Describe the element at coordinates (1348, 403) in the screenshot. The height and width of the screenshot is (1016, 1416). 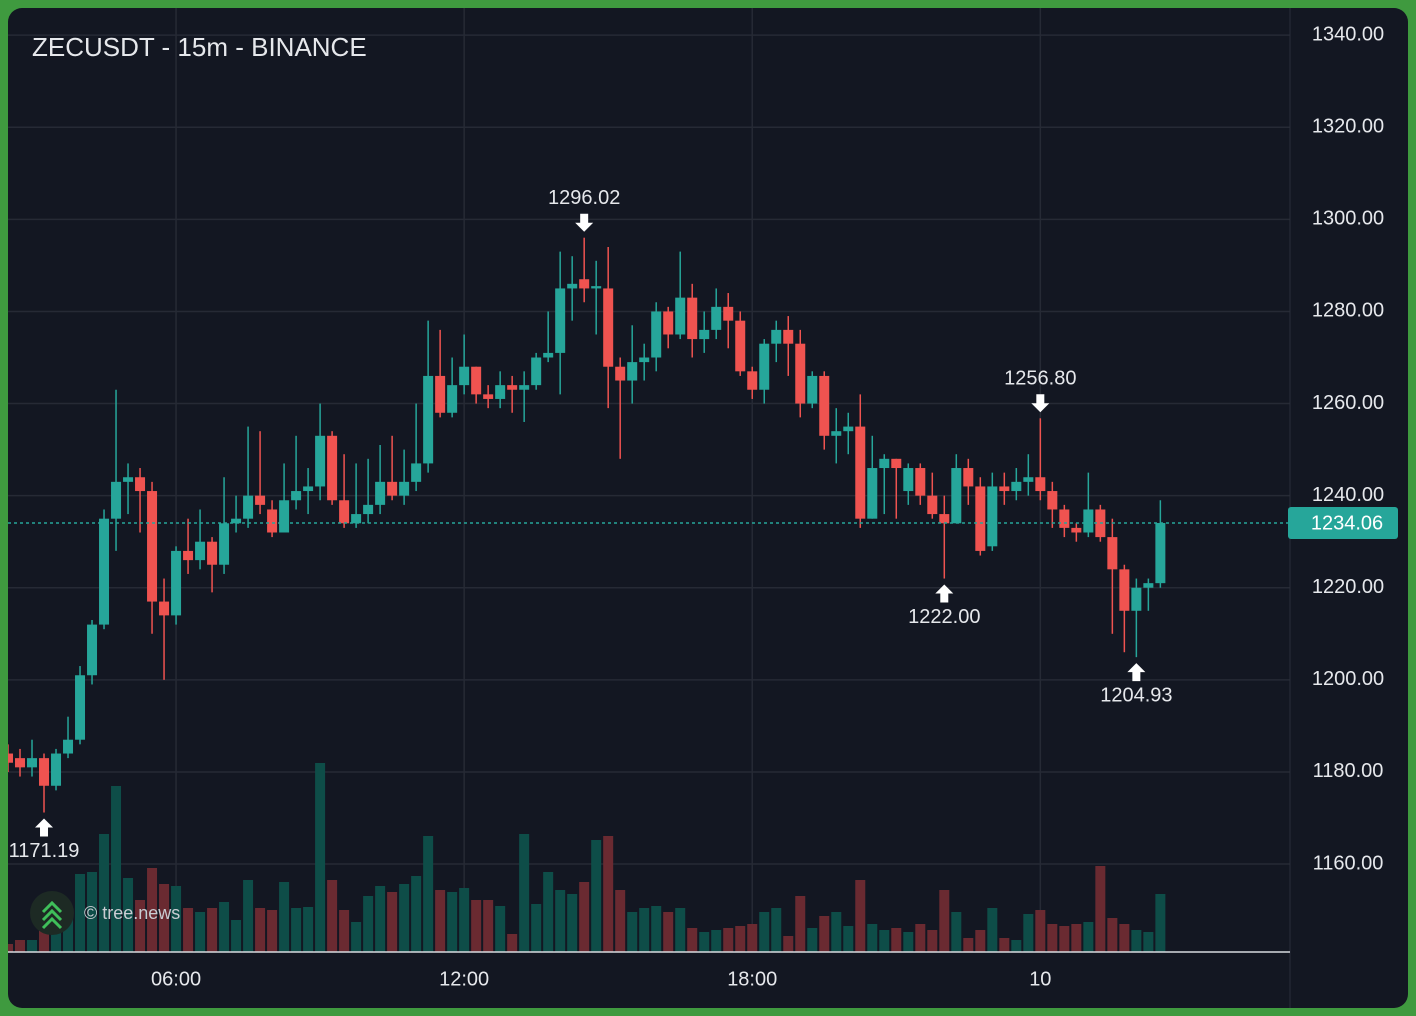
I see `y-tick-label: 1260.00` at that location.